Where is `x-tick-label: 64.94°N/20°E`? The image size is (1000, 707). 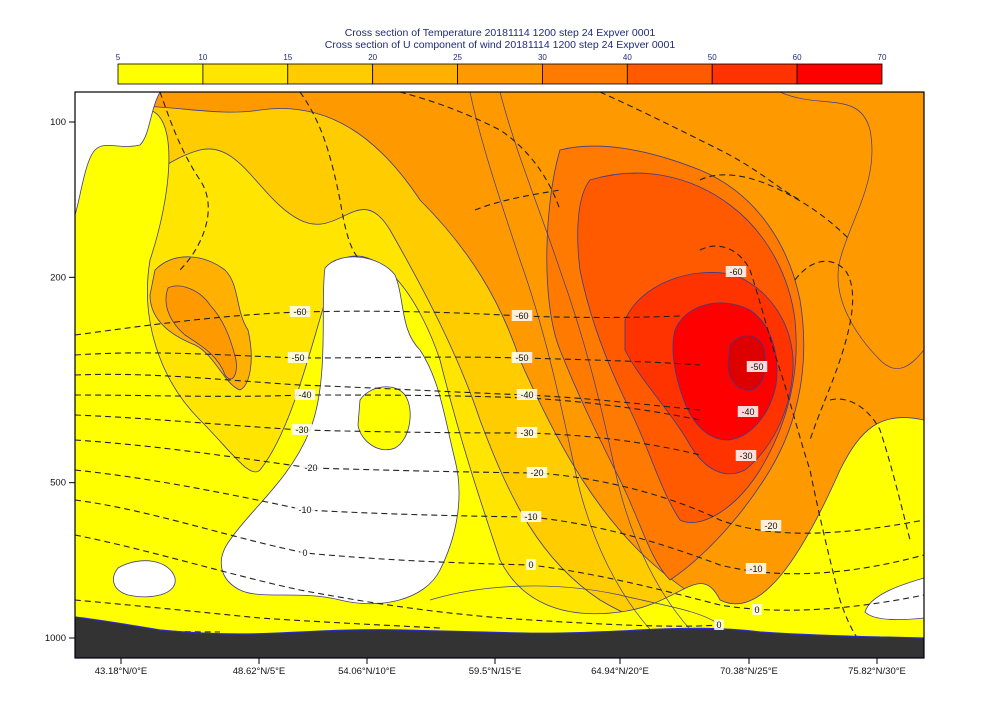
x-tick-label: 64.94°N/20°E is located at coordinates (620, 671).